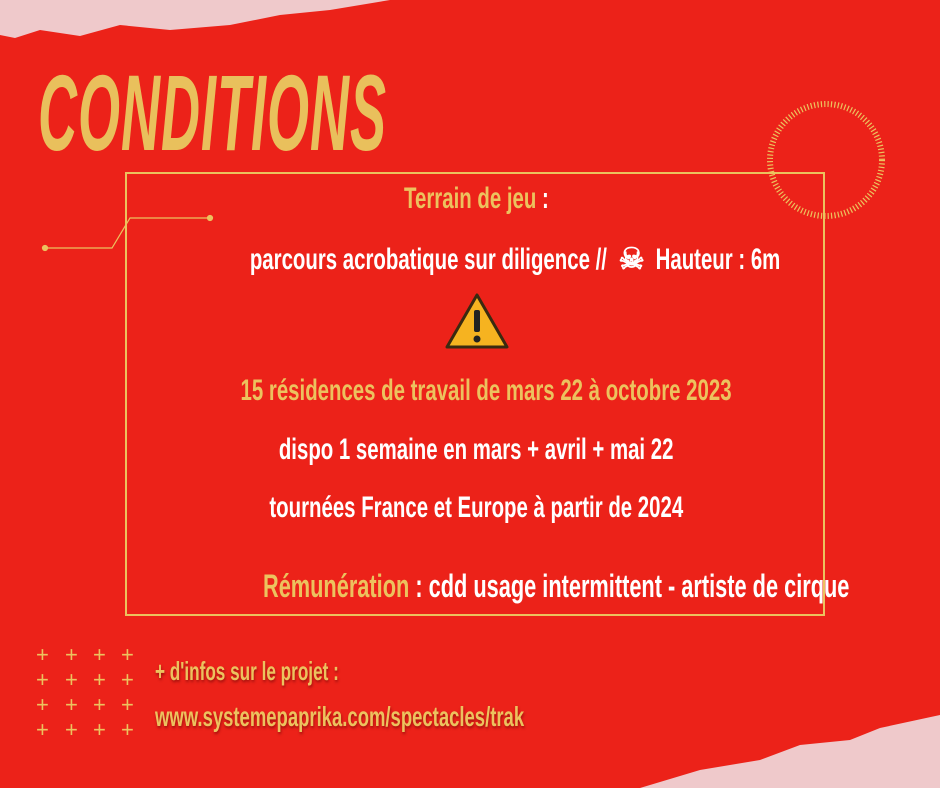 This screenshot has height=788, width=940. I want to click on connector-line-decoration, so click(127, 233).